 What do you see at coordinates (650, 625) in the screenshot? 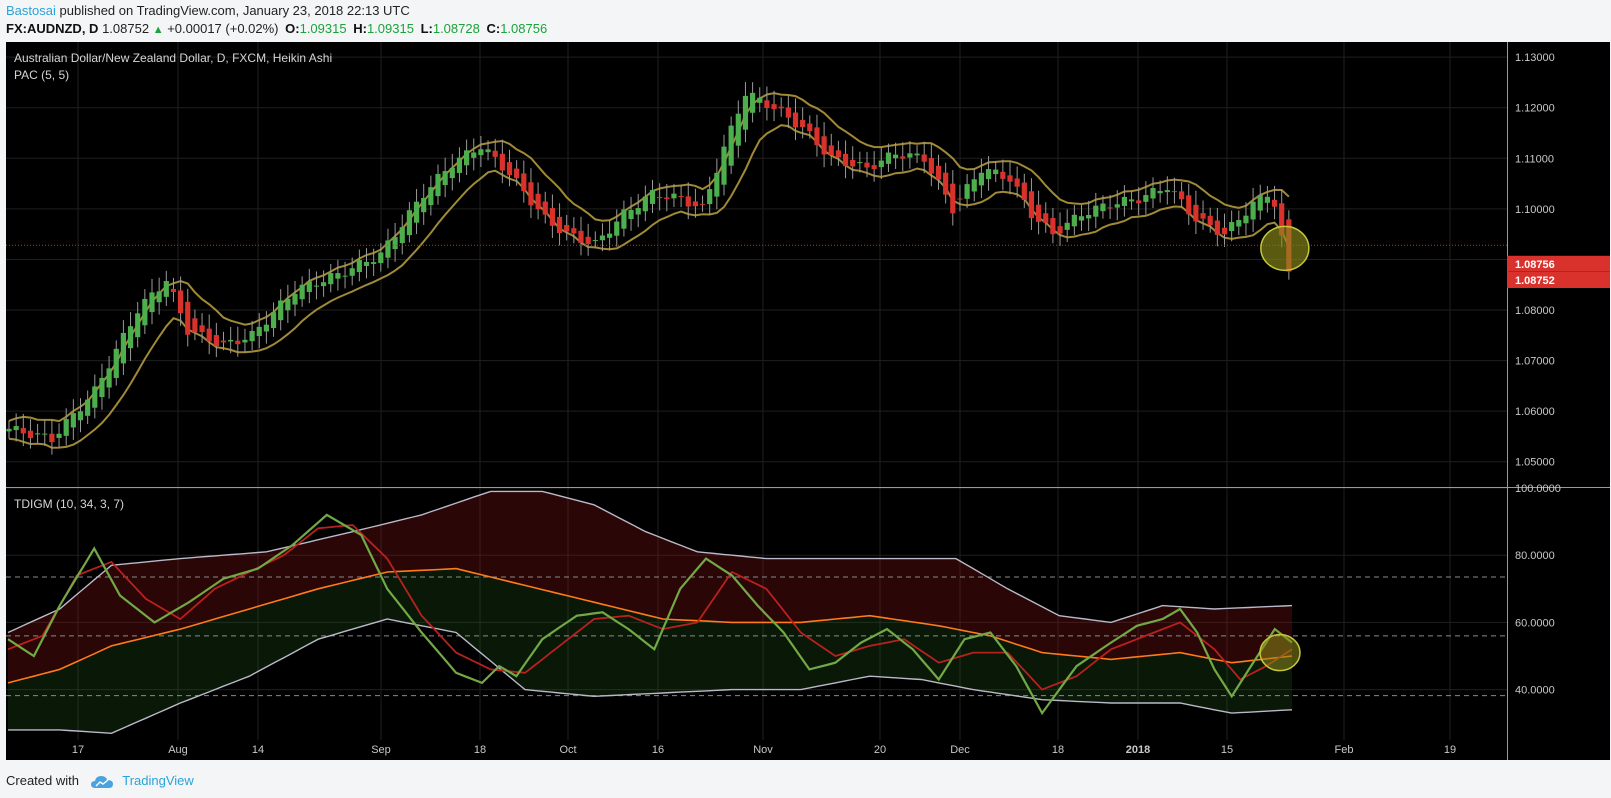
I see `tdi-mid-line` at bounding box center [650, 625].